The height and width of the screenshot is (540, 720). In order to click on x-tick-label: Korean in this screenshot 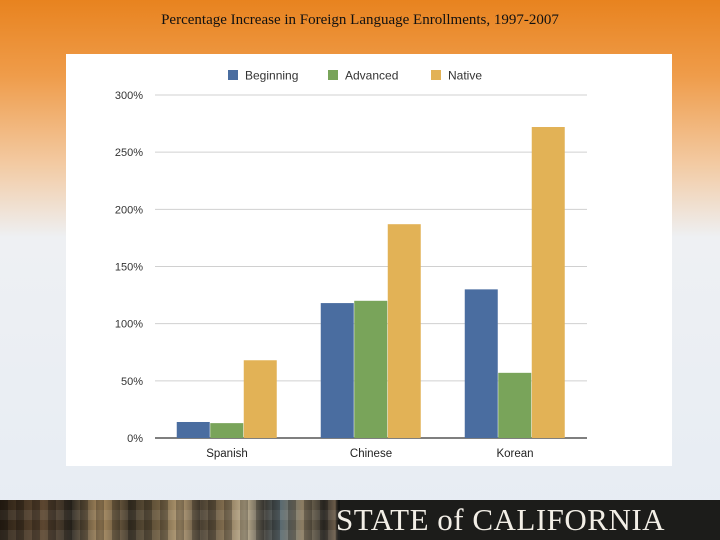, I will do `click(514, 454)`.